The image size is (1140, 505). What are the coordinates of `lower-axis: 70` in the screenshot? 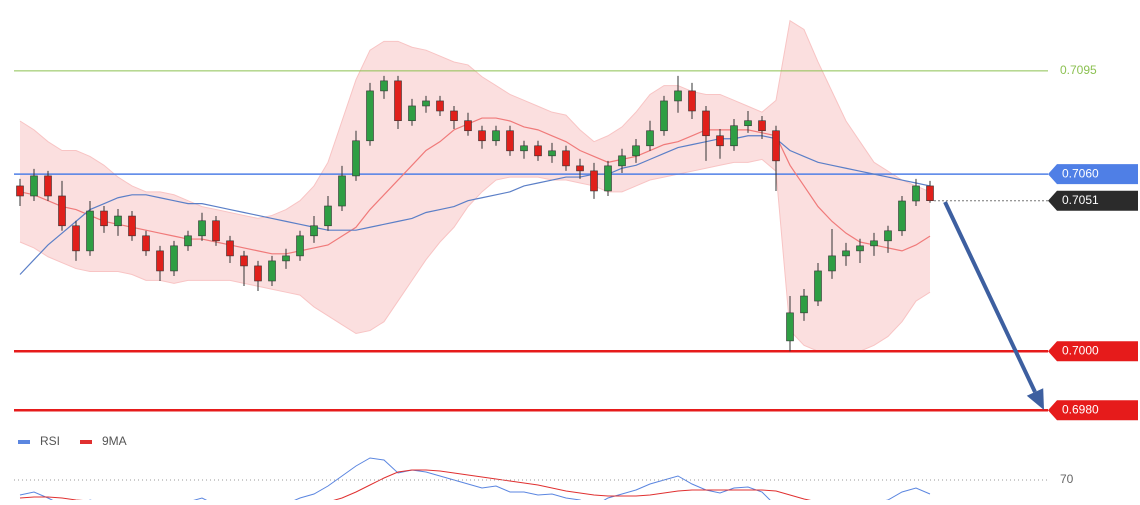 It's located at (544, 479).